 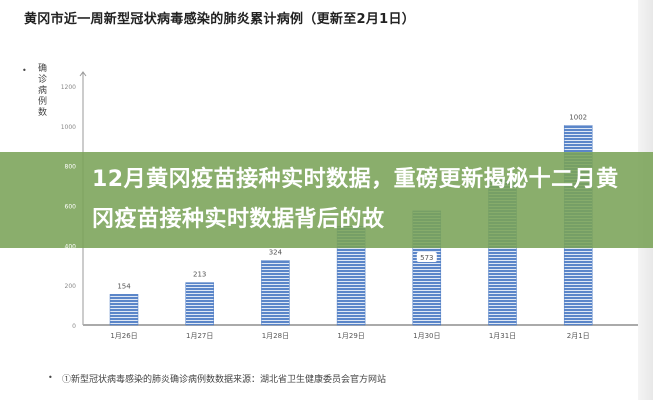 I want to click on y-tick-label: 1200, so click(x=68, y=87).